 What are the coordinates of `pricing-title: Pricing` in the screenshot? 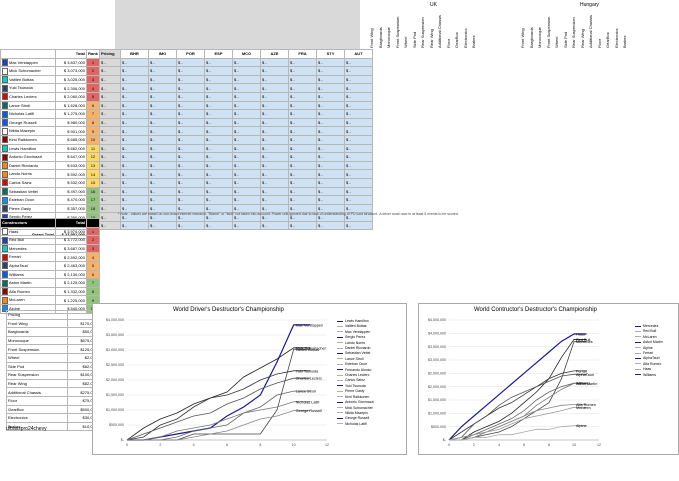 It's located at (37, 315).